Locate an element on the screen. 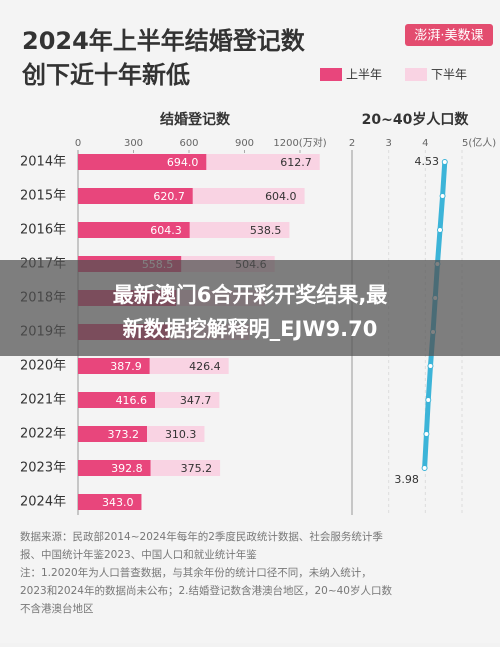 The height and width of the screenshot is (647, 500). value-label: 343.0 is located at coordinates (118, 502).